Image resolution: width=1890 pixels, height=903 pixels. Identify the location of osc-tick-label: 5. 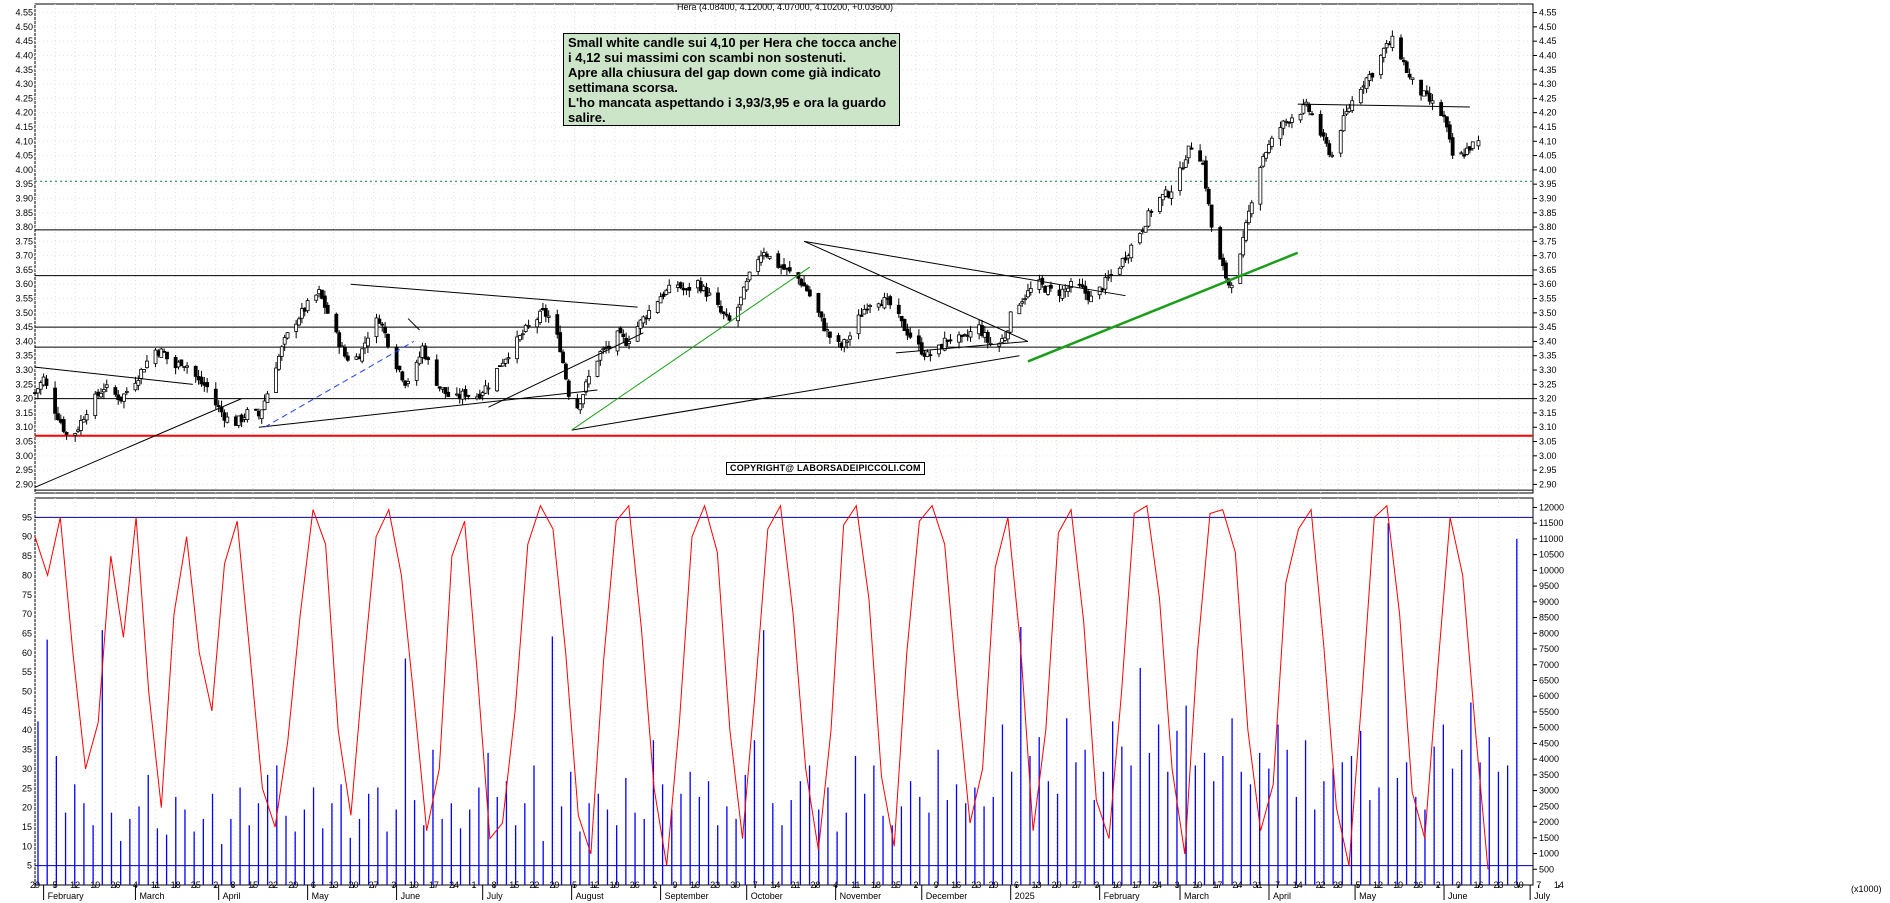
(29, 866).